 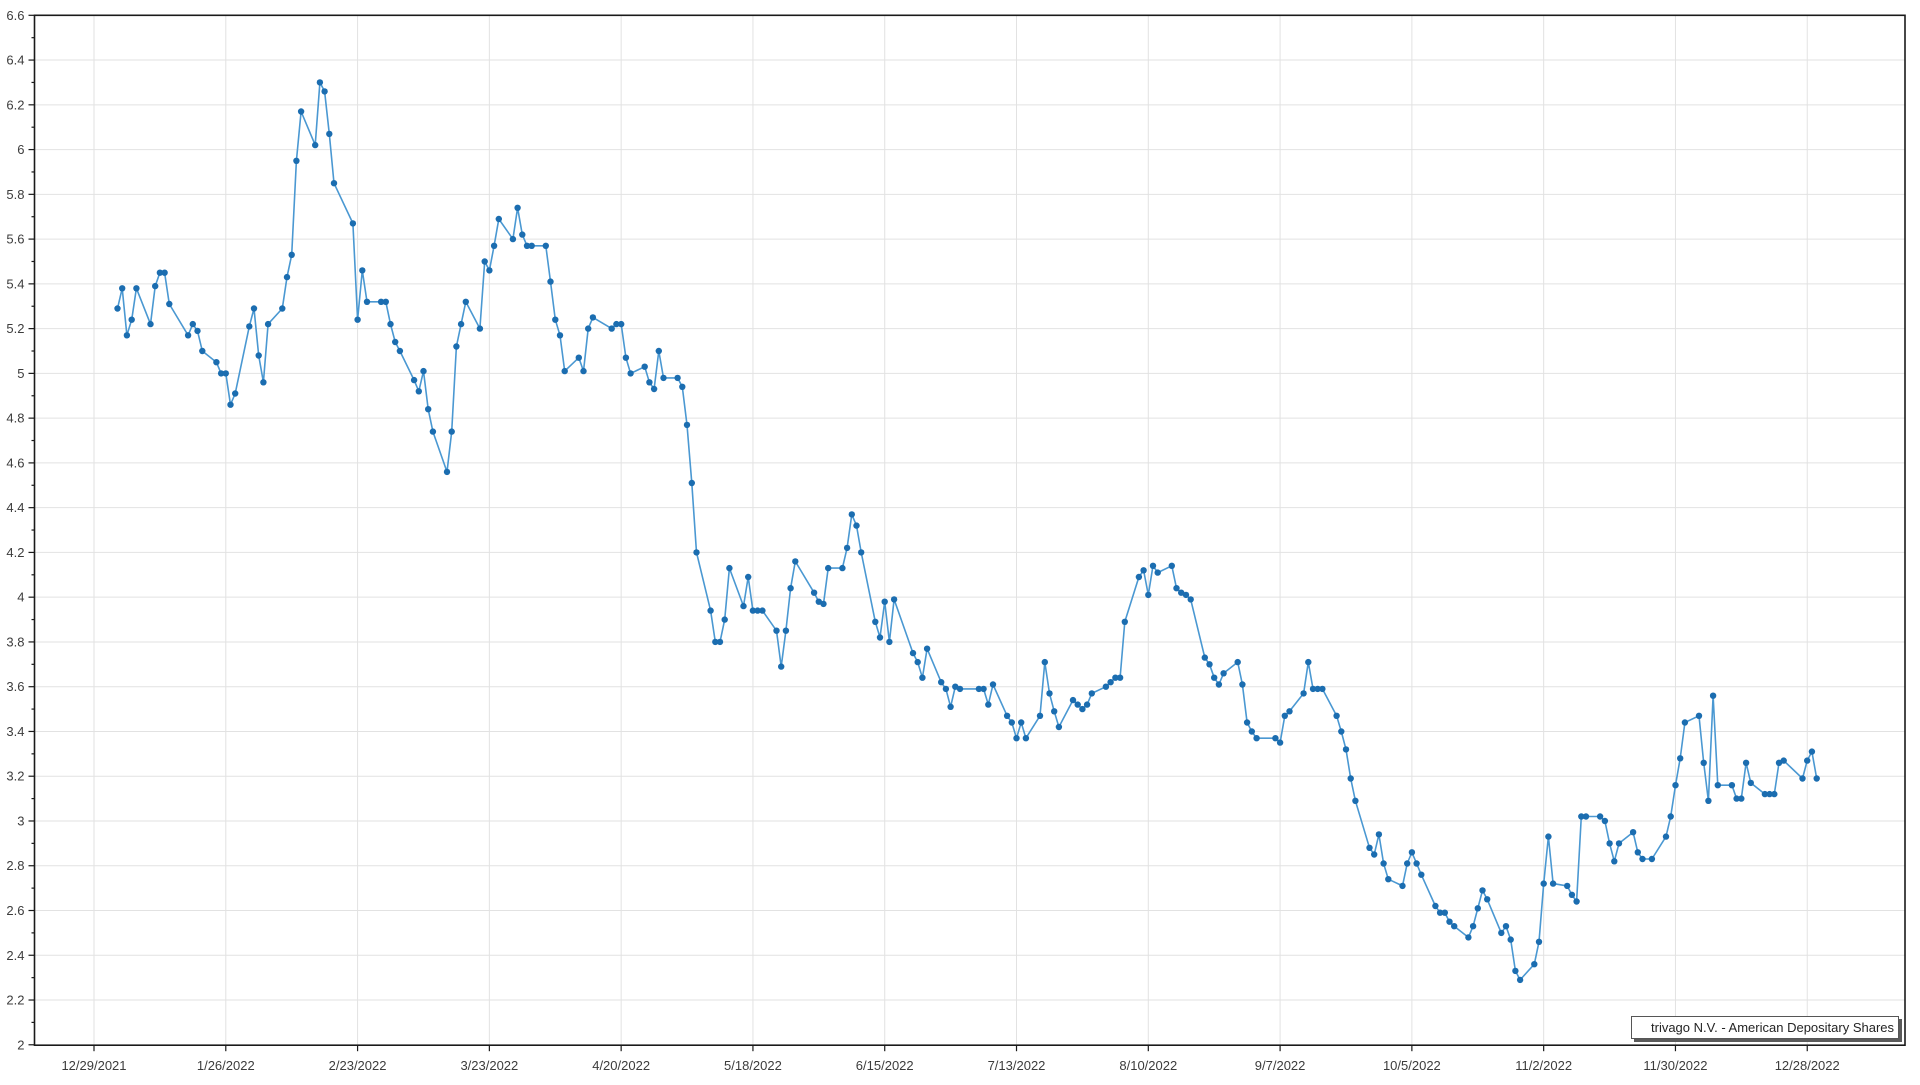 What do you see at coordinates (15, 328) in the screenshot?
I see `y-tick-label: 5.2` at bounding box center [15, 328].